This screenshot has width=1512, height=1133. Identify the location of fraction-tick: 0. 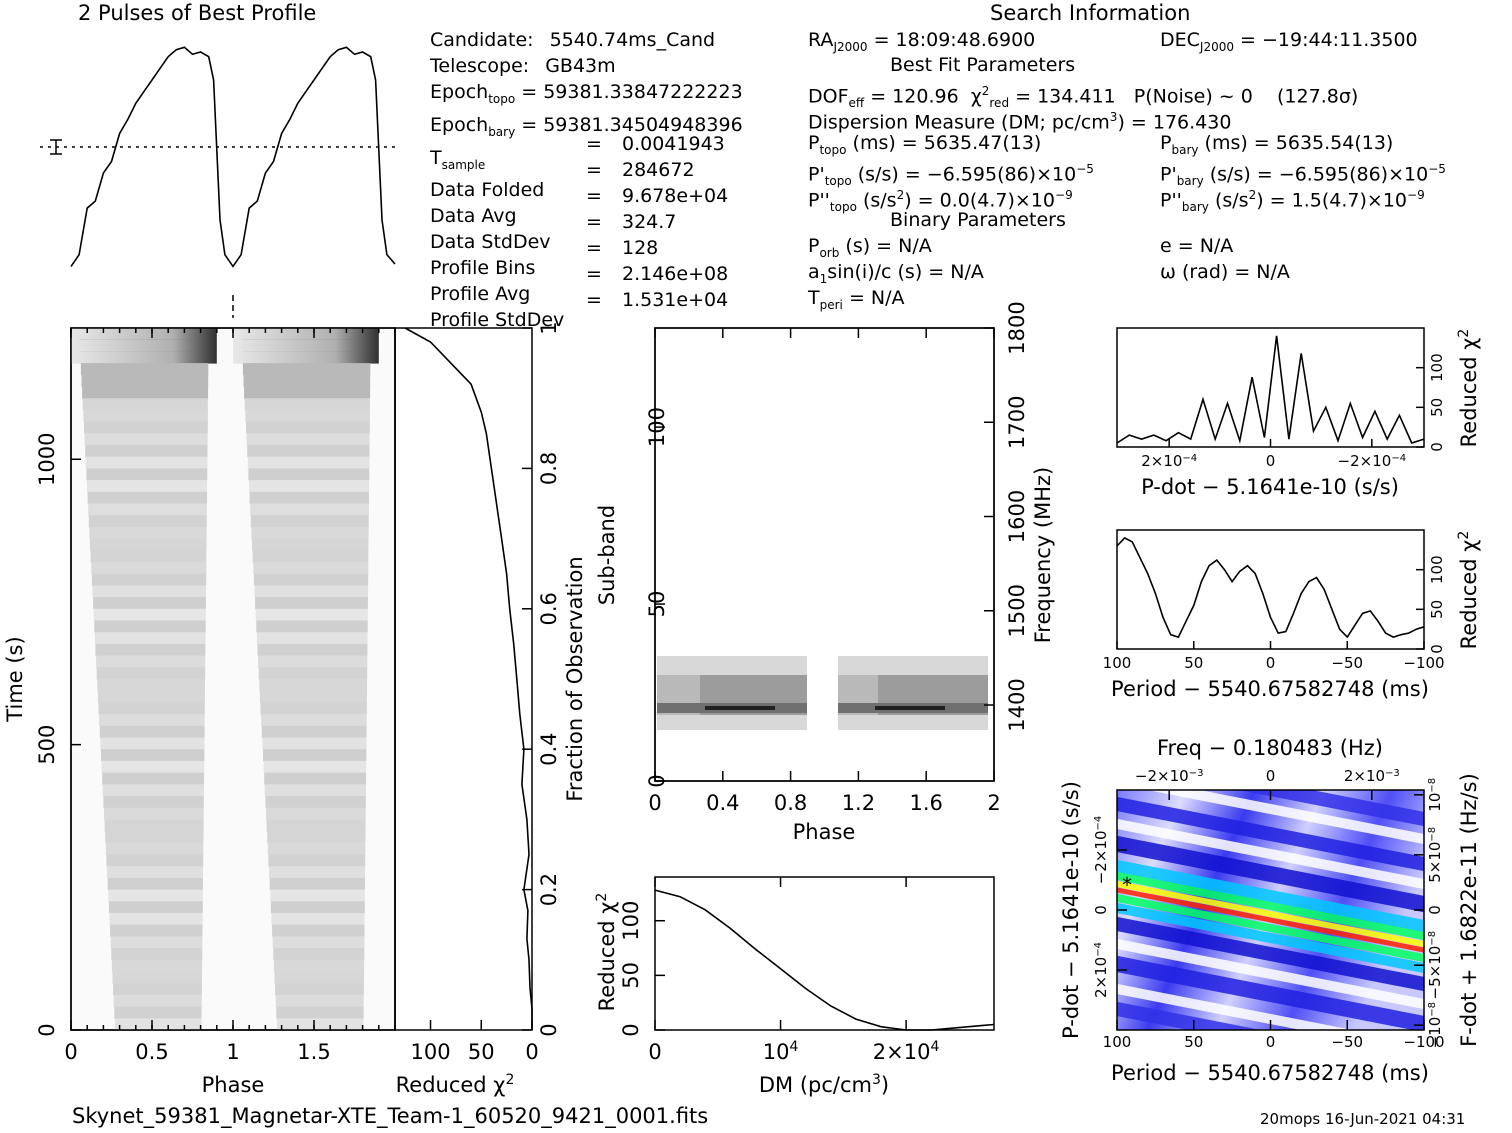
(549, 1029).